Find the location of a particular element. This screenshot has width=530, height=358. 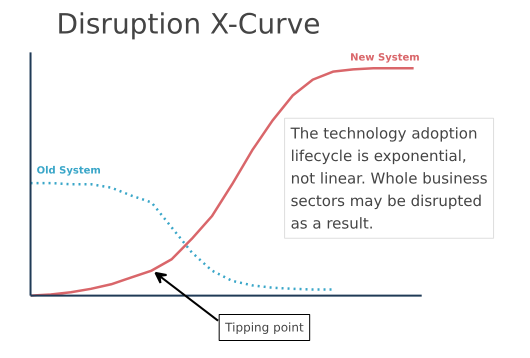

annotation: The technology adoption lifecycle is exponential, not linear. Whole business sectors may be disrupted as a result. is located at coordinates (389, 178).